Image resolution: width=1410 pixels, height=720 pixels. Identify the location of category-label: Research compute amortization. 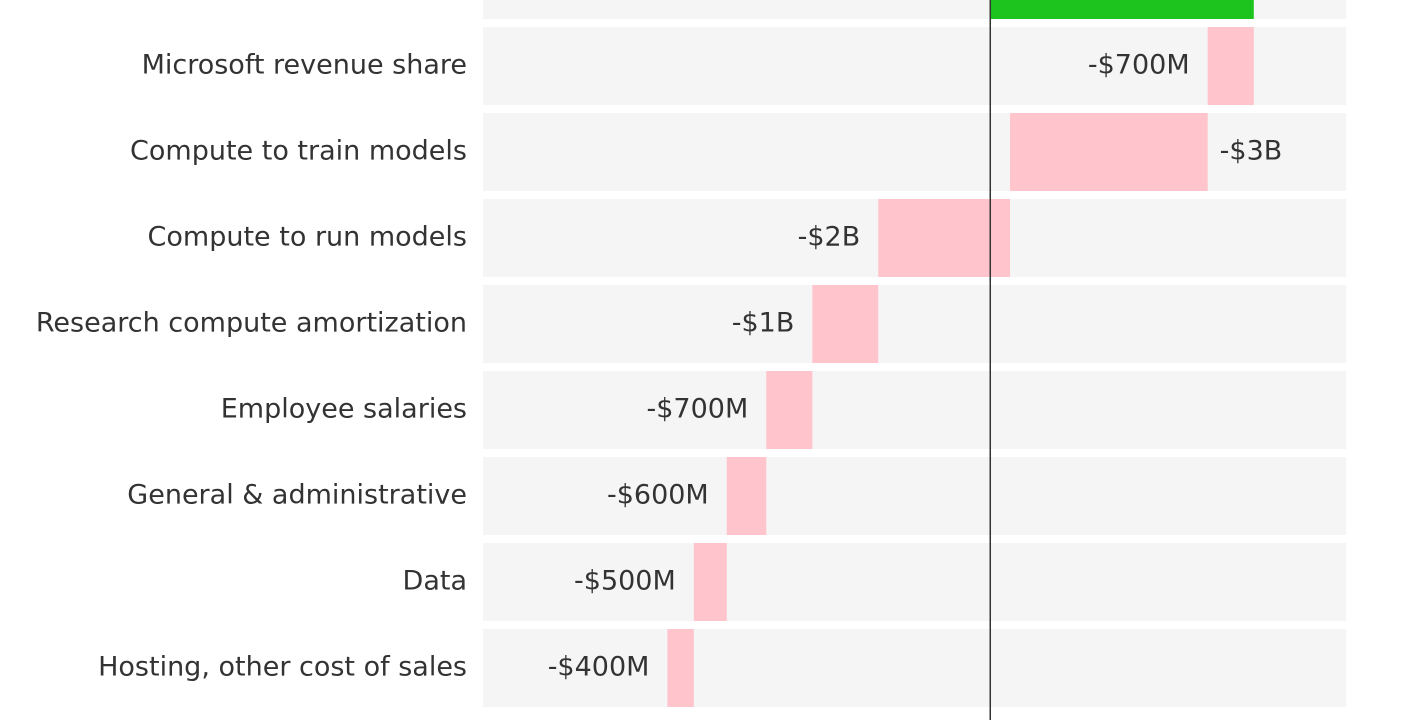
(251, 323).